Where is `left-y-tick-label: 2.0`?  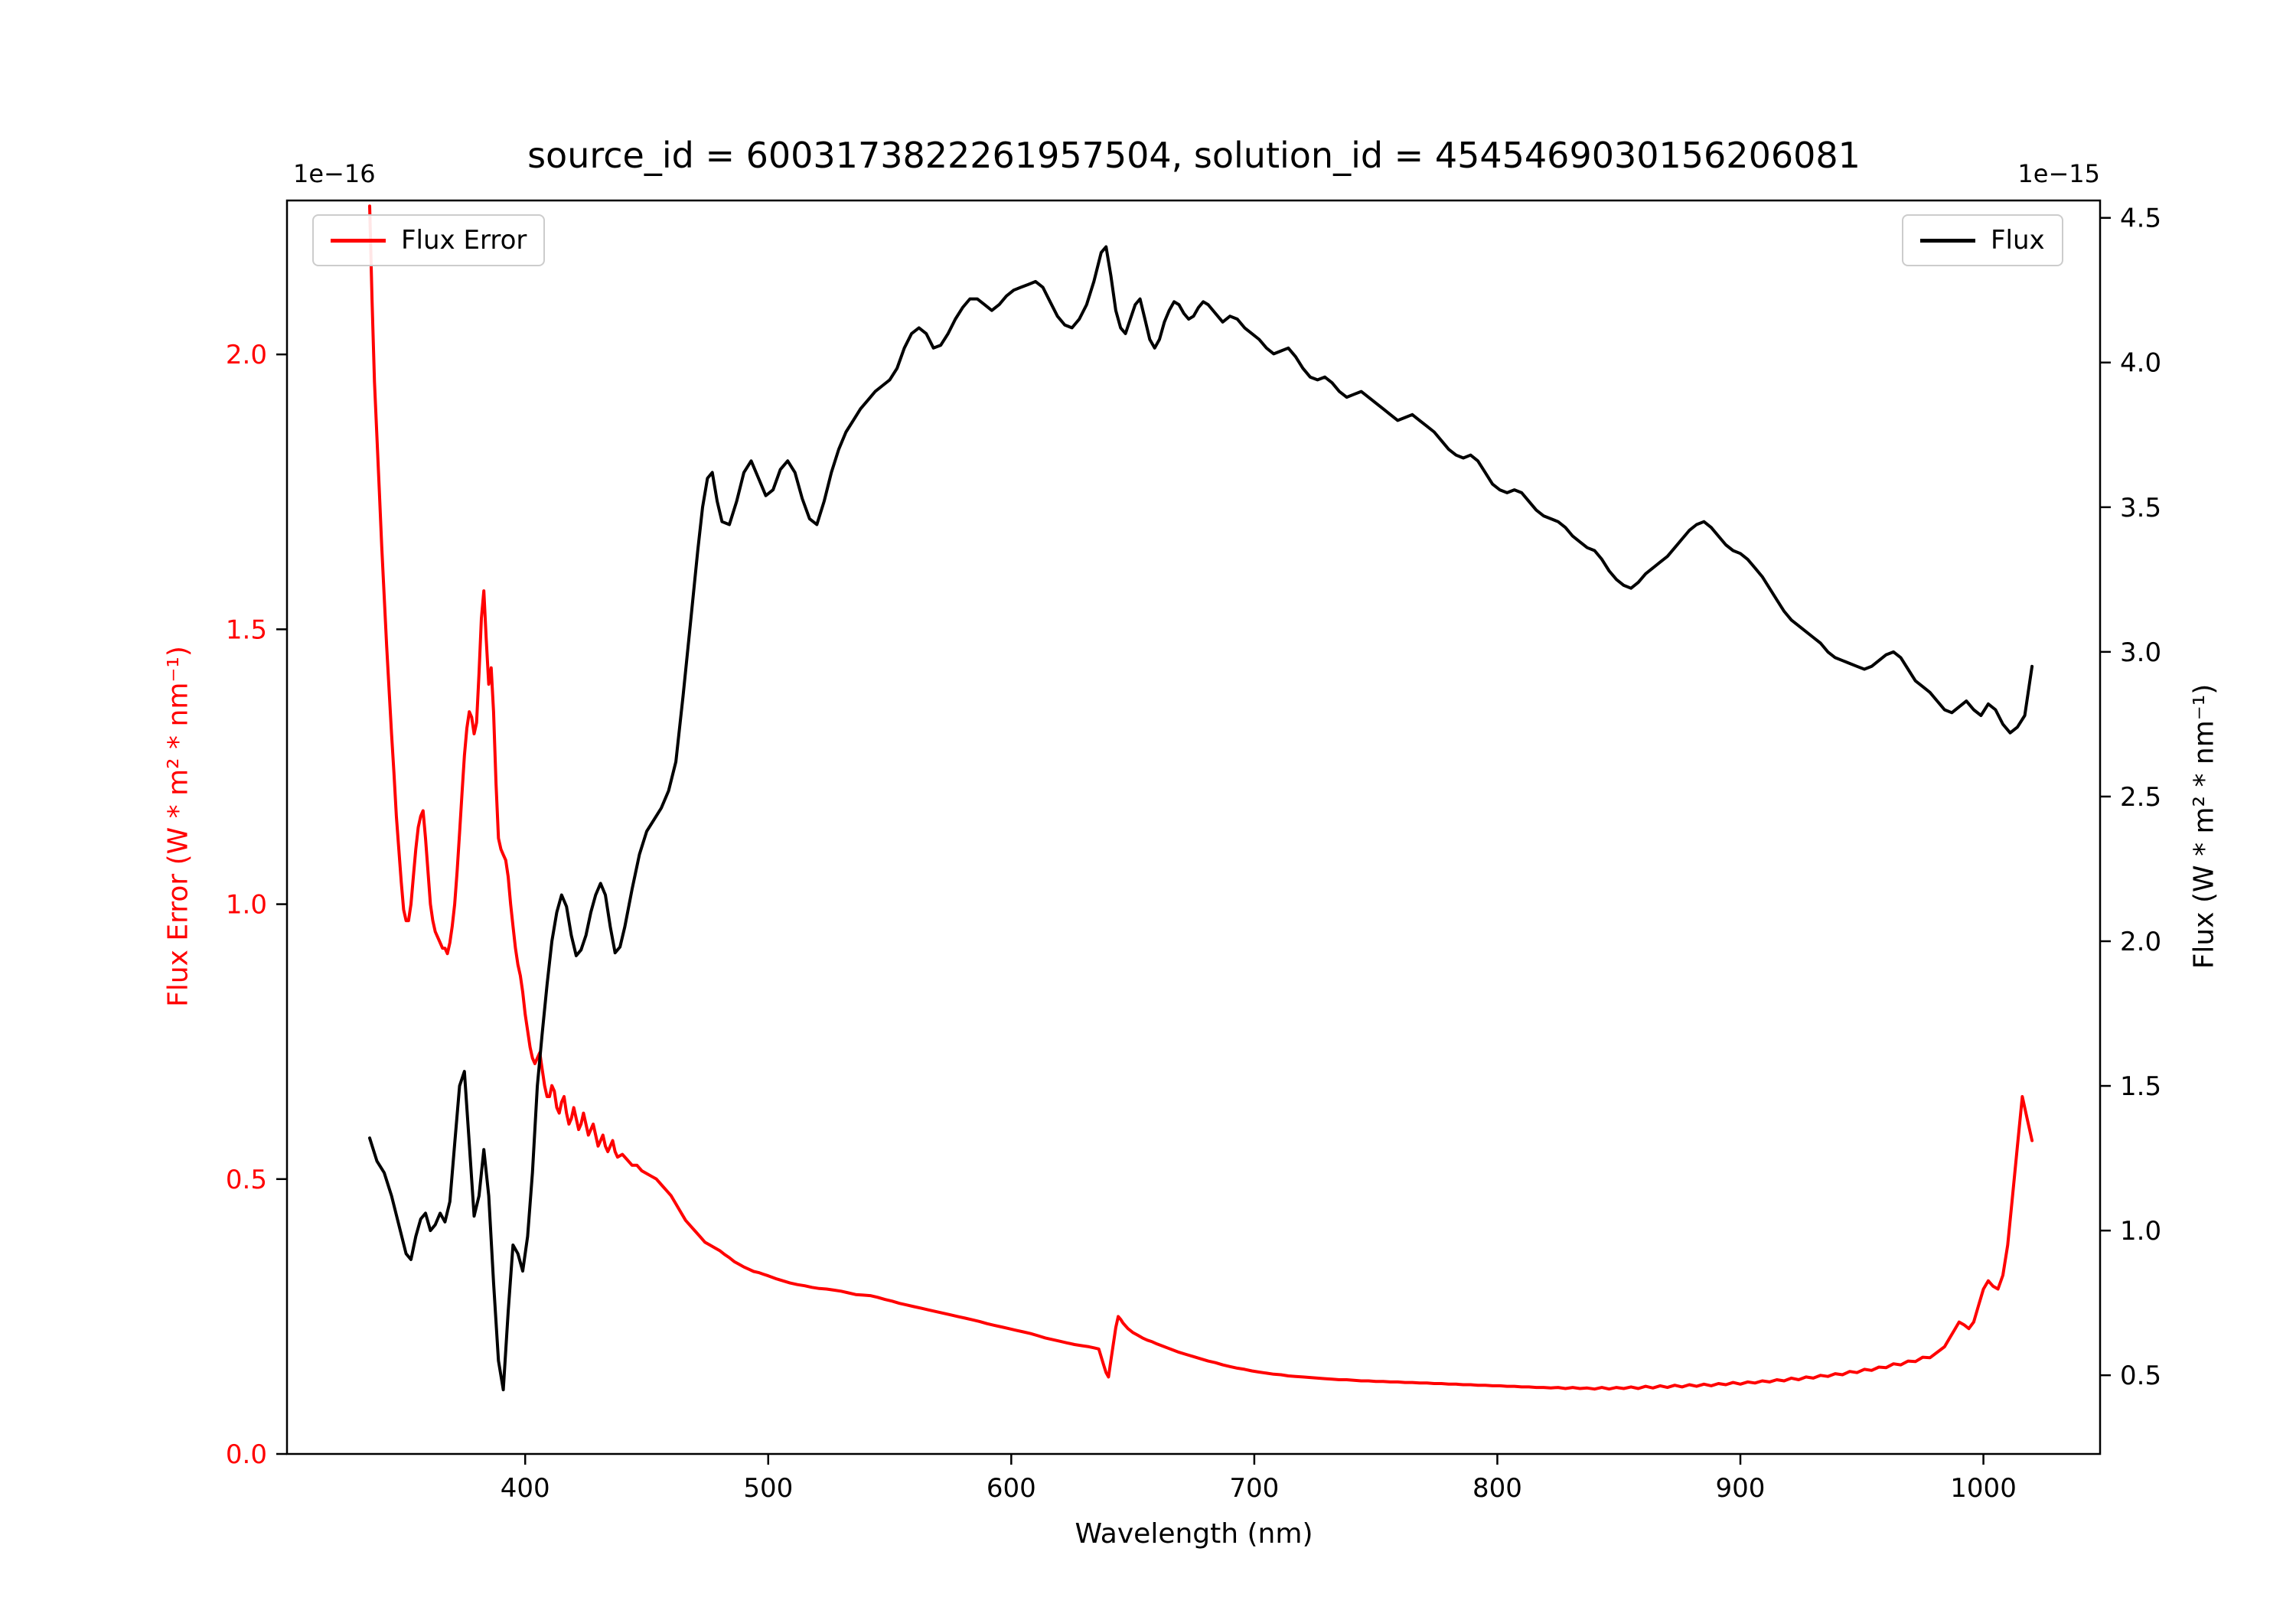 left-y-tick-label: 2.0 is located at coordinates (246, 355).